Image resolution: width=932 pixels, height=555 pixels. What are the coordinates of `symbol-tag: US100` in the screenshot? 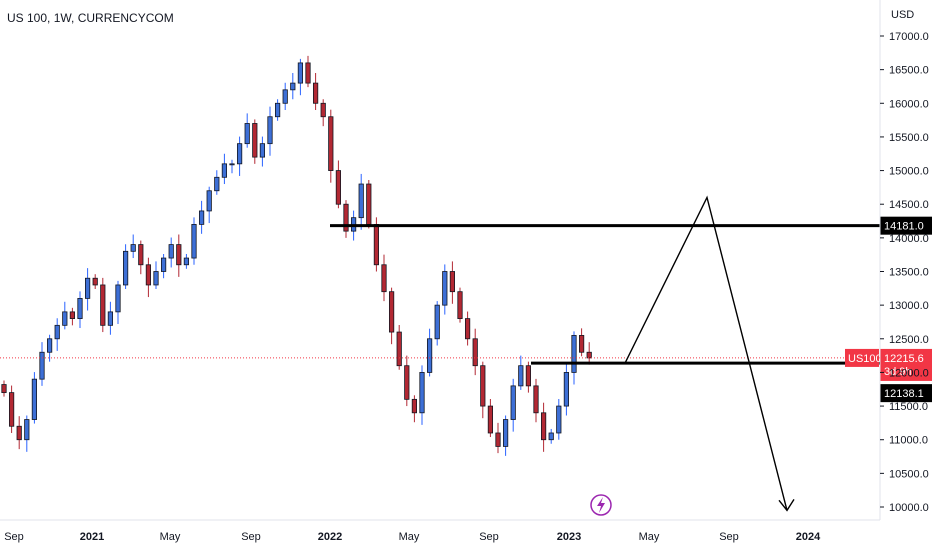 It's located at (865, 359).